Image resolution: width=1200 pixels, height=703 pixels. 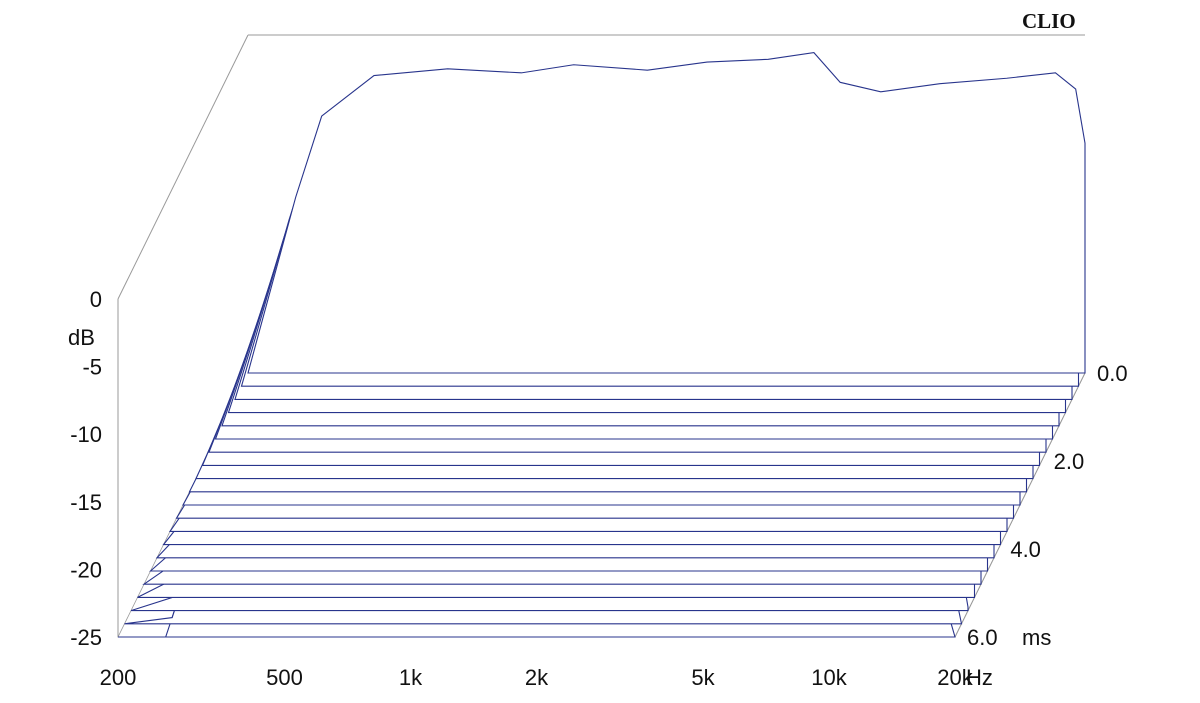 I want to click on db-axis-label: dB, so click(x=81, y=337).